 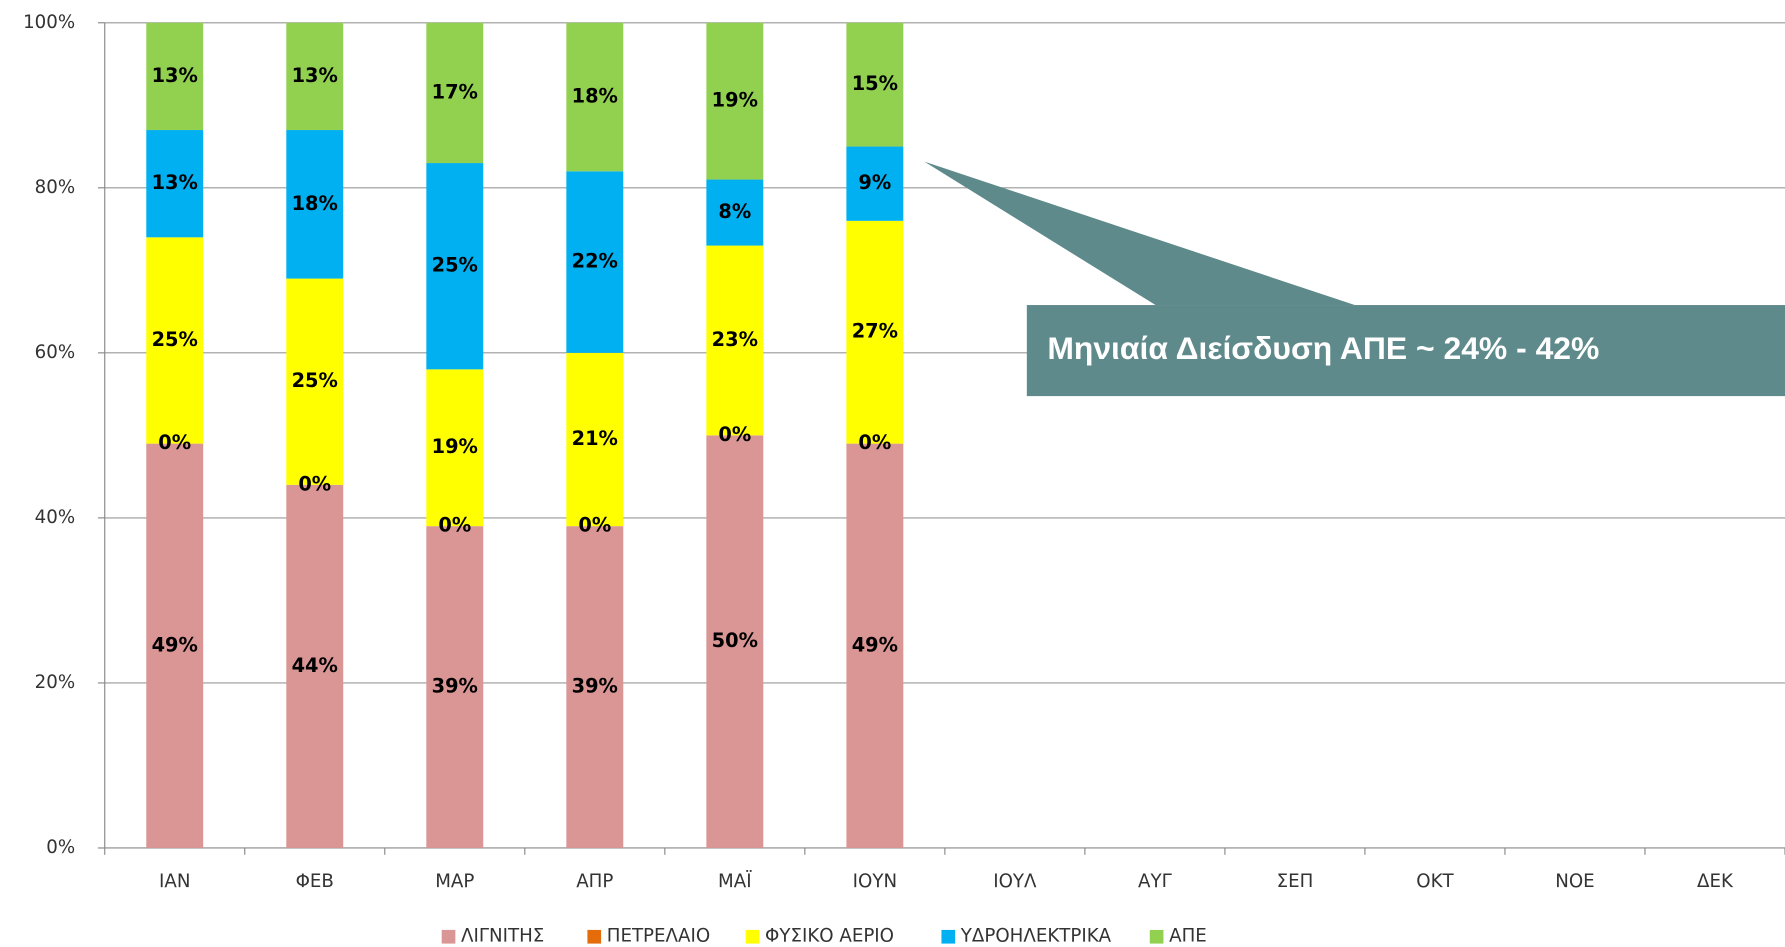 What do you see at coordinates (1295, 881) in the screenshot?
I see `x-tick-label: ΣΕΠ` at bounding box center [1295, 881].